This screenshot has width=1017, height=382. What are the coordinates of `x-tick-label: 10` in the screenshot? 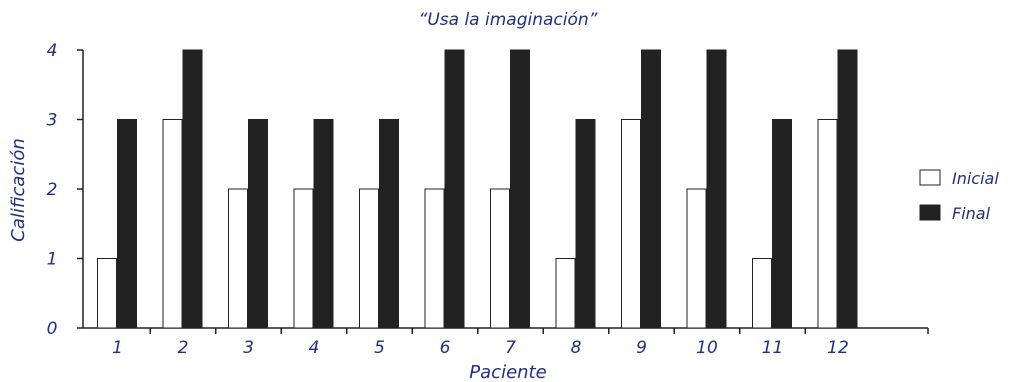 It's located at (707, 348).